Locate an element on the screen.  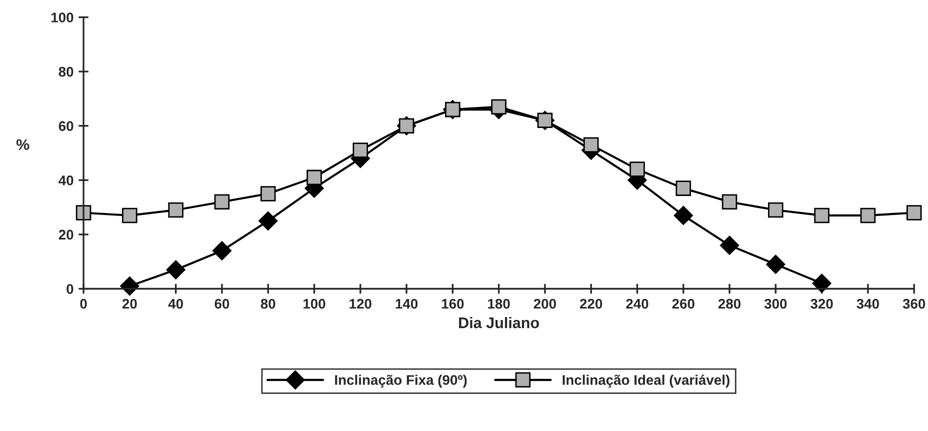
x-tick-label: 220 is located at coordinates (591, 303).